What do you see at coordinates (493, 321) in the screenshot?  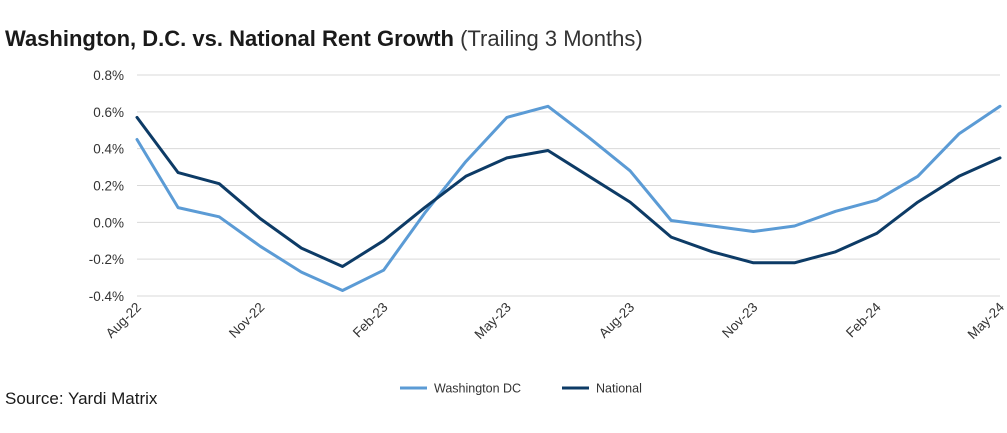 I see `x-tick-label: May-23` at bounding box center [493, 321].